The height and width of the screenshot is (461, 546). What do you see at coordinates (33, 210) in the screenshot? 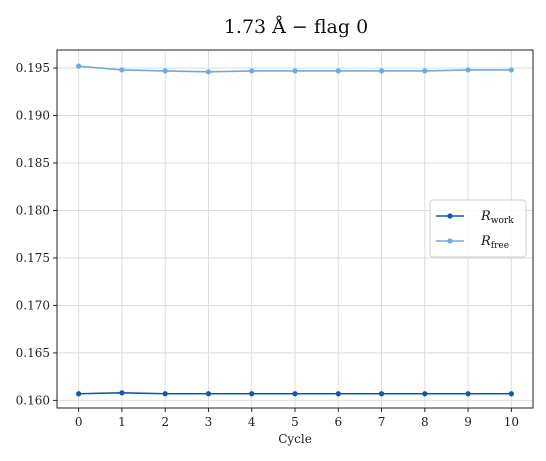
I see `y-tick-label: 0.180` at bounding box center [33, 210].